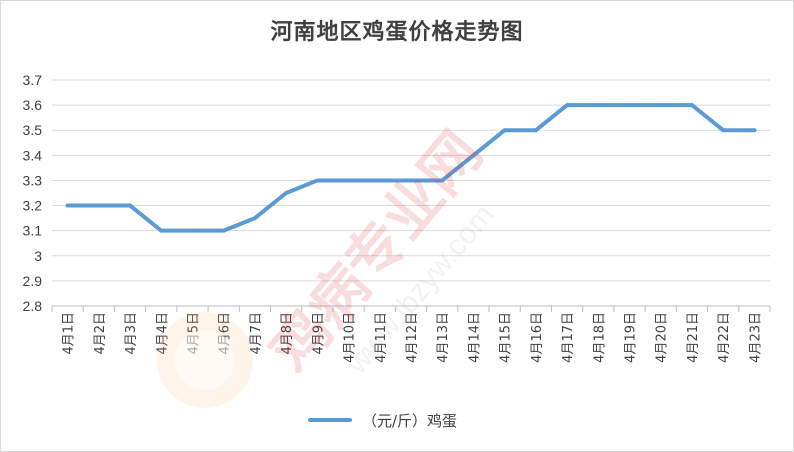  Describe the element at coordinates (33, 281) in the screenshot. I see `y-tick-label: 2.9` at that location.